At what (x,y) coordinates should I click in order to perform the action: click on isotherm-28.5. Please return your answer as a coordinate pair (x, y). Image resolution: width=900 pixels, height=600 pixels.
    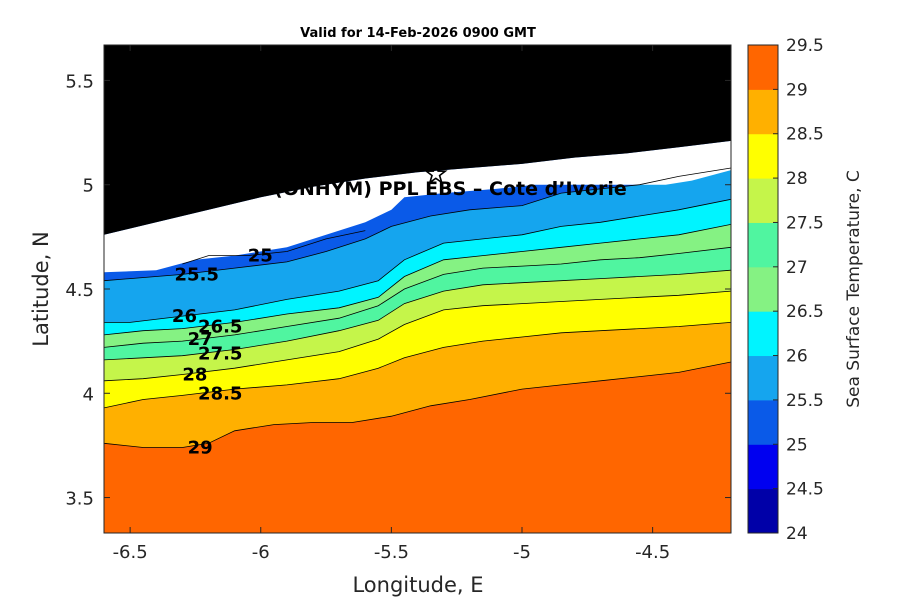
    Looking at the image, I should click on (417, 365).